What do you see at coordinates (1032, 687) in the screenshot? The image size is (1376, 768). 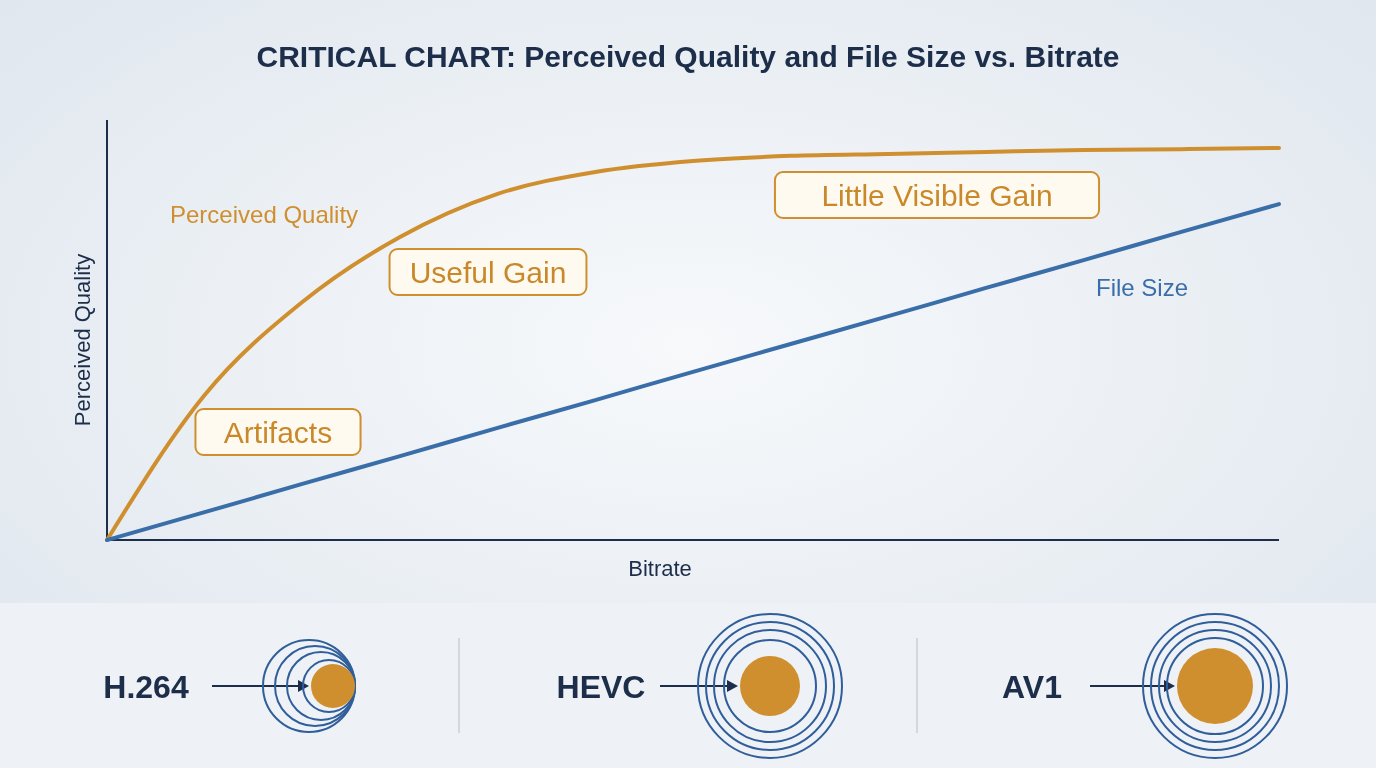 I see `text: AV1` at bounding box center [1032, 687].